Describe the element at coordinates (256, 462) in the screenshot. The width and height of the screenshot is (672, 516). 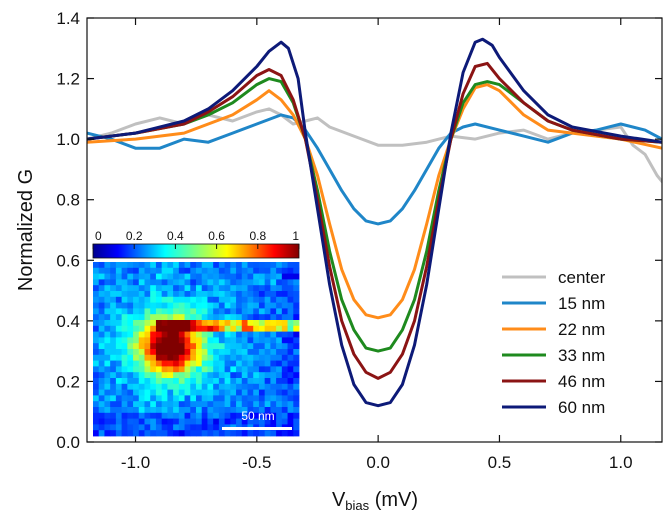
I see `x-tick-label: -0.5` at that location.